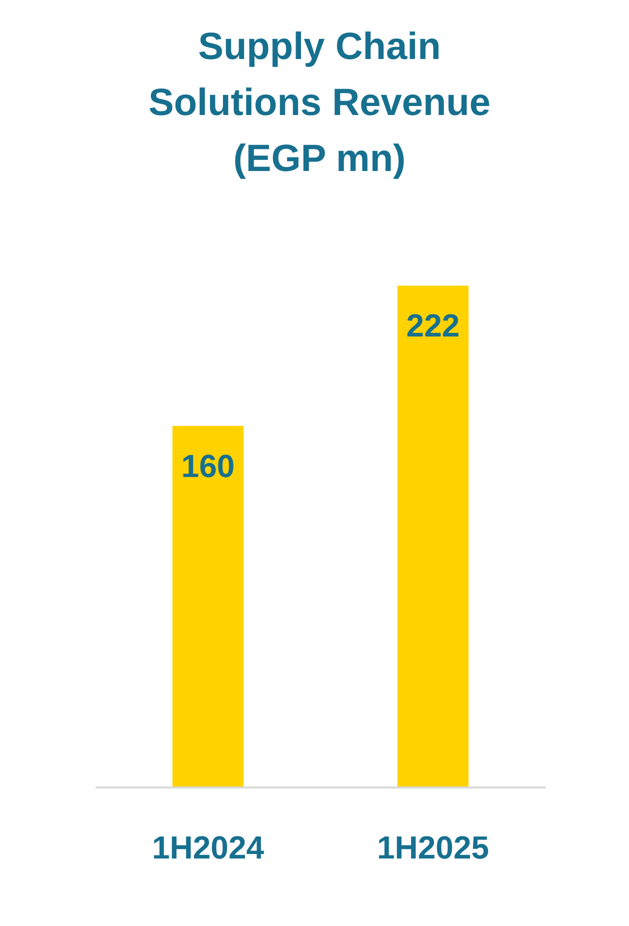 The width and height of the screenshot is (629, 926). I want to click on x-tick-label: 1H2025, so click(433, 848).